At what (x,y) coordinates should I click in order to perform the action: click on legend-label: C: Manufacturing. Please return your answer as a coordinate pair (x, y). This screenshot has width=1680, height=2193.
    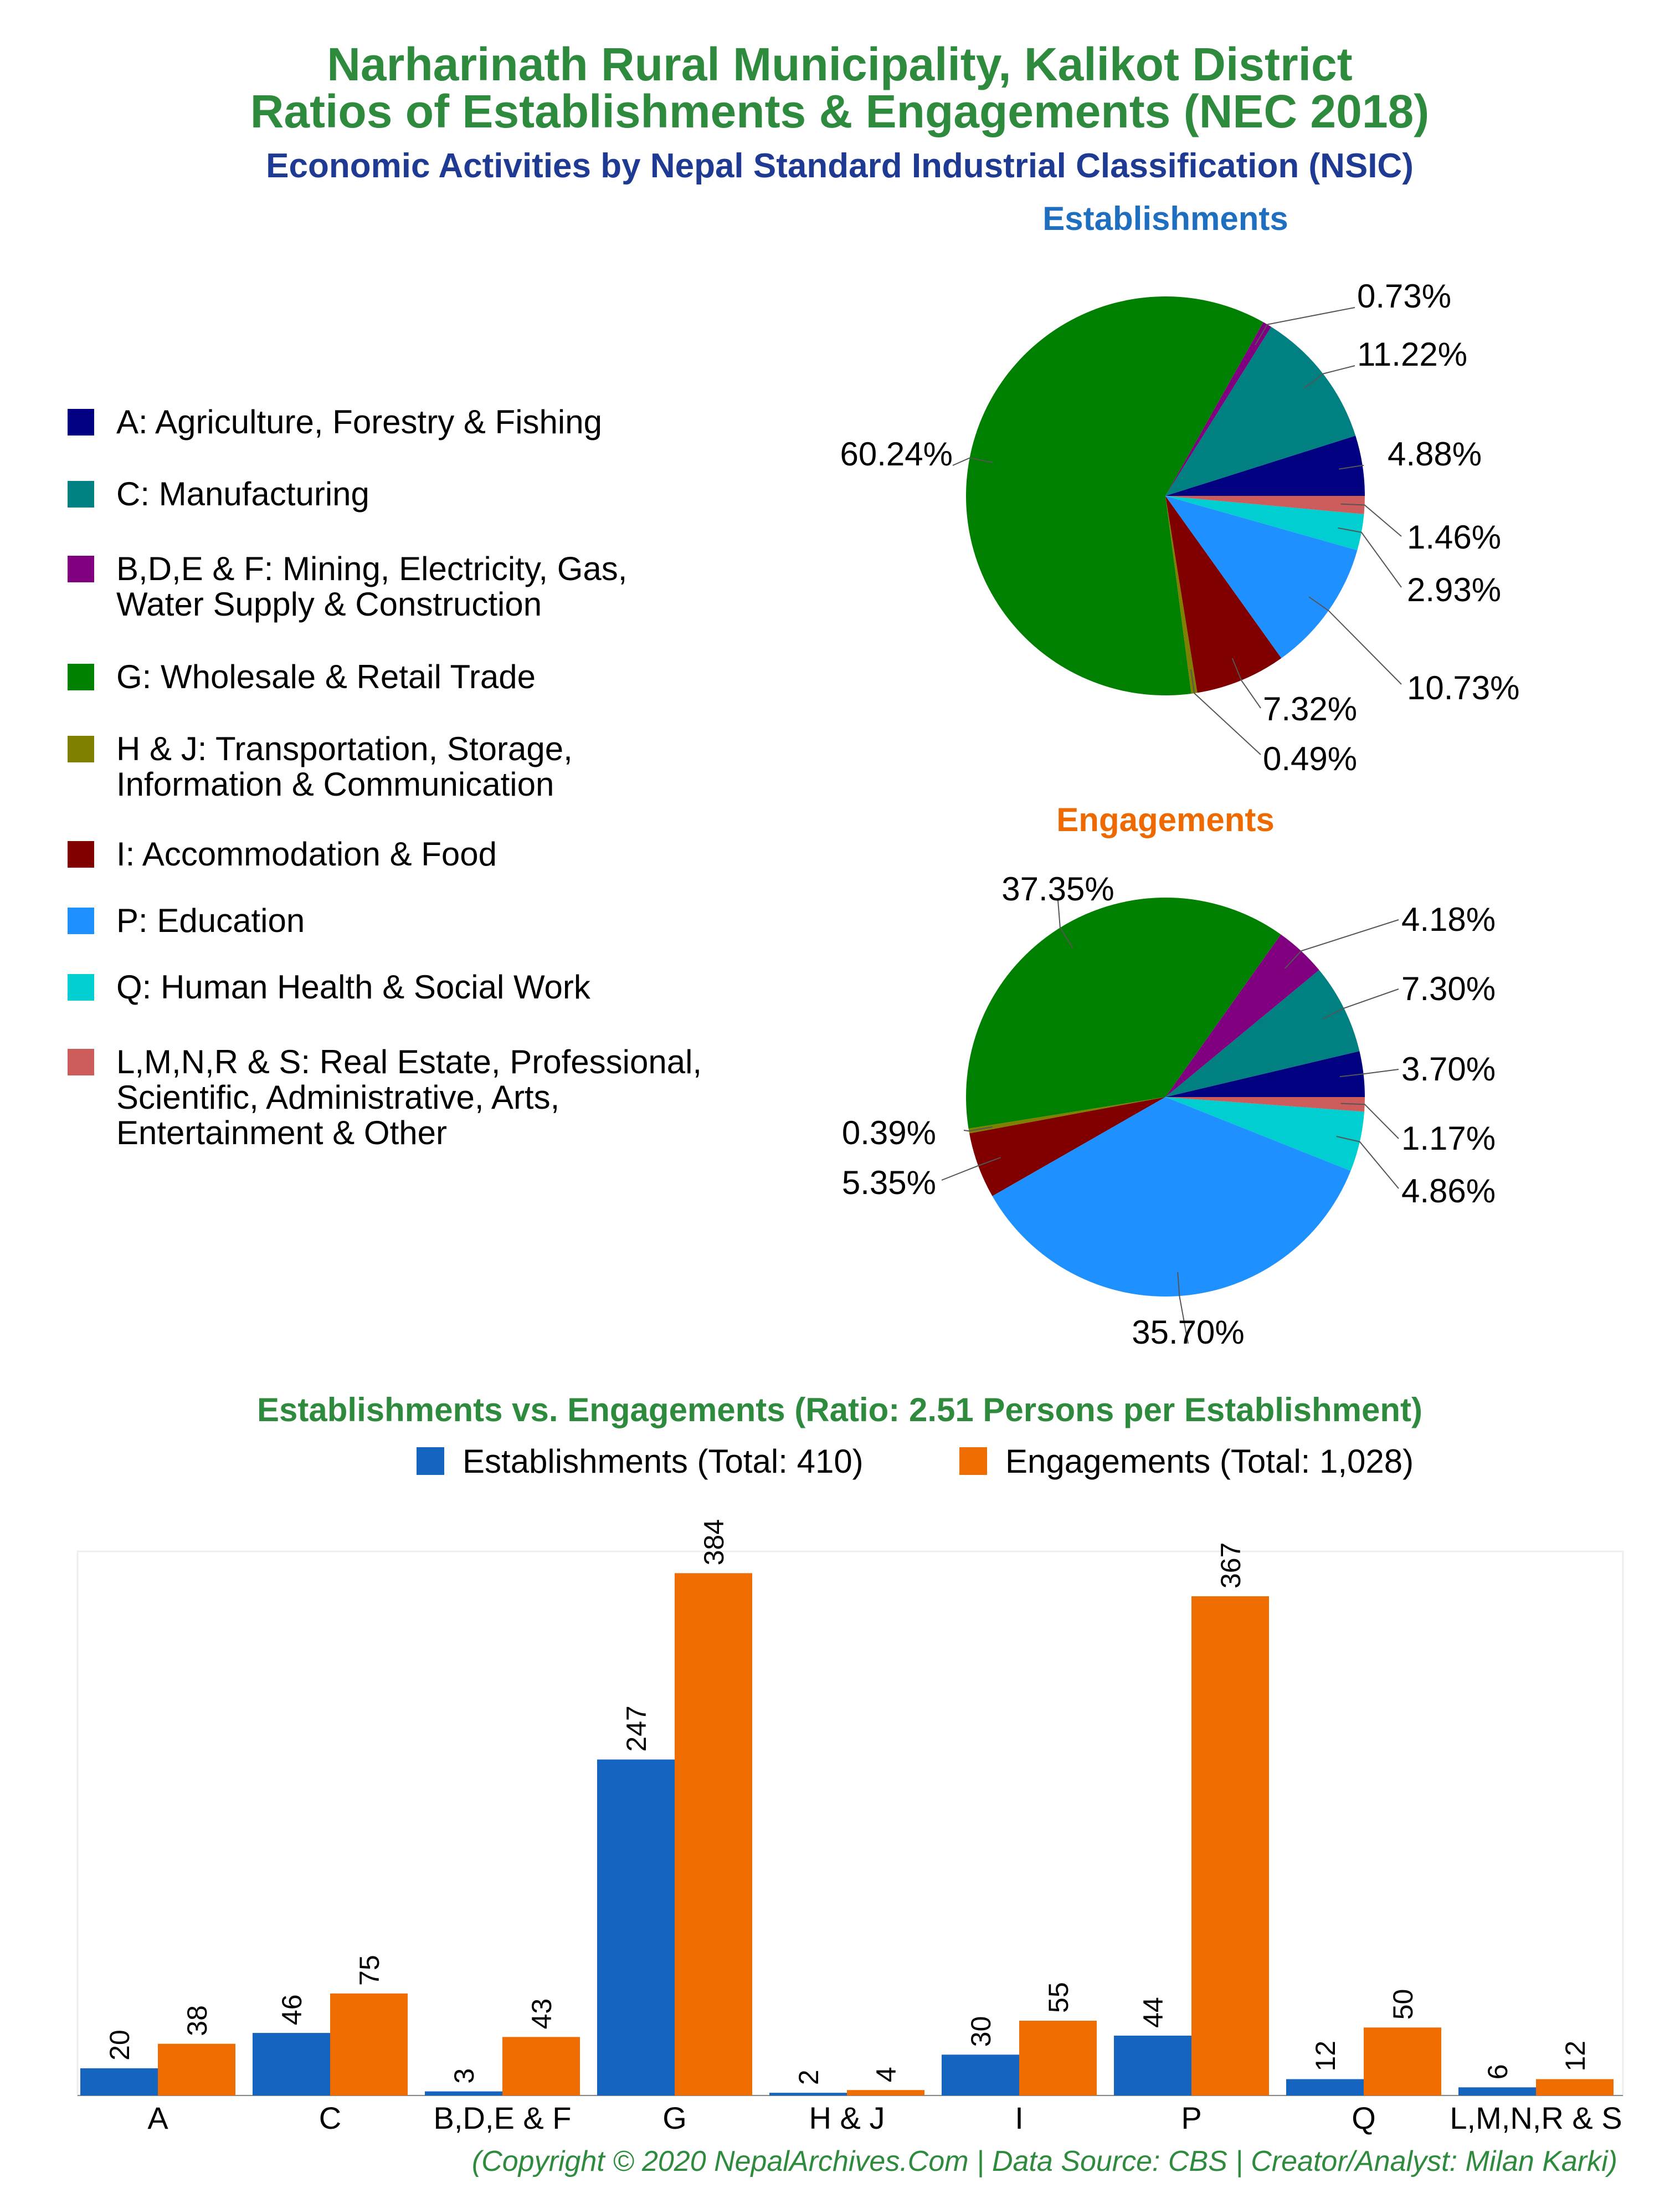
    Looking at the image, I should click on (242, 494).